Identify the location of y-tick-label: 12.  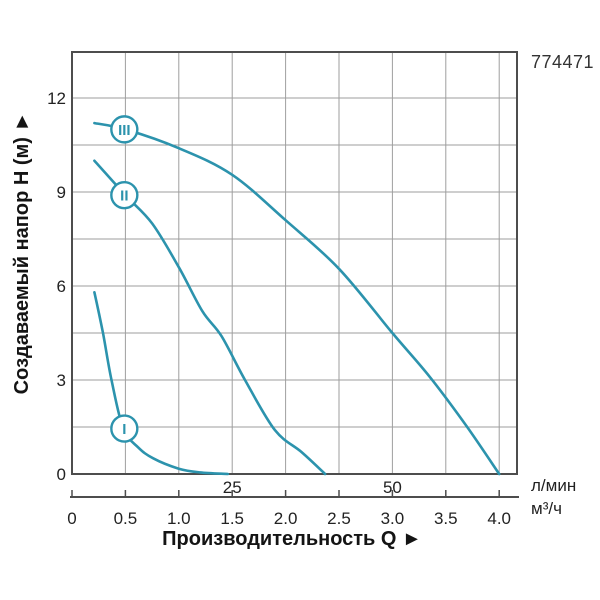
(56, 98).